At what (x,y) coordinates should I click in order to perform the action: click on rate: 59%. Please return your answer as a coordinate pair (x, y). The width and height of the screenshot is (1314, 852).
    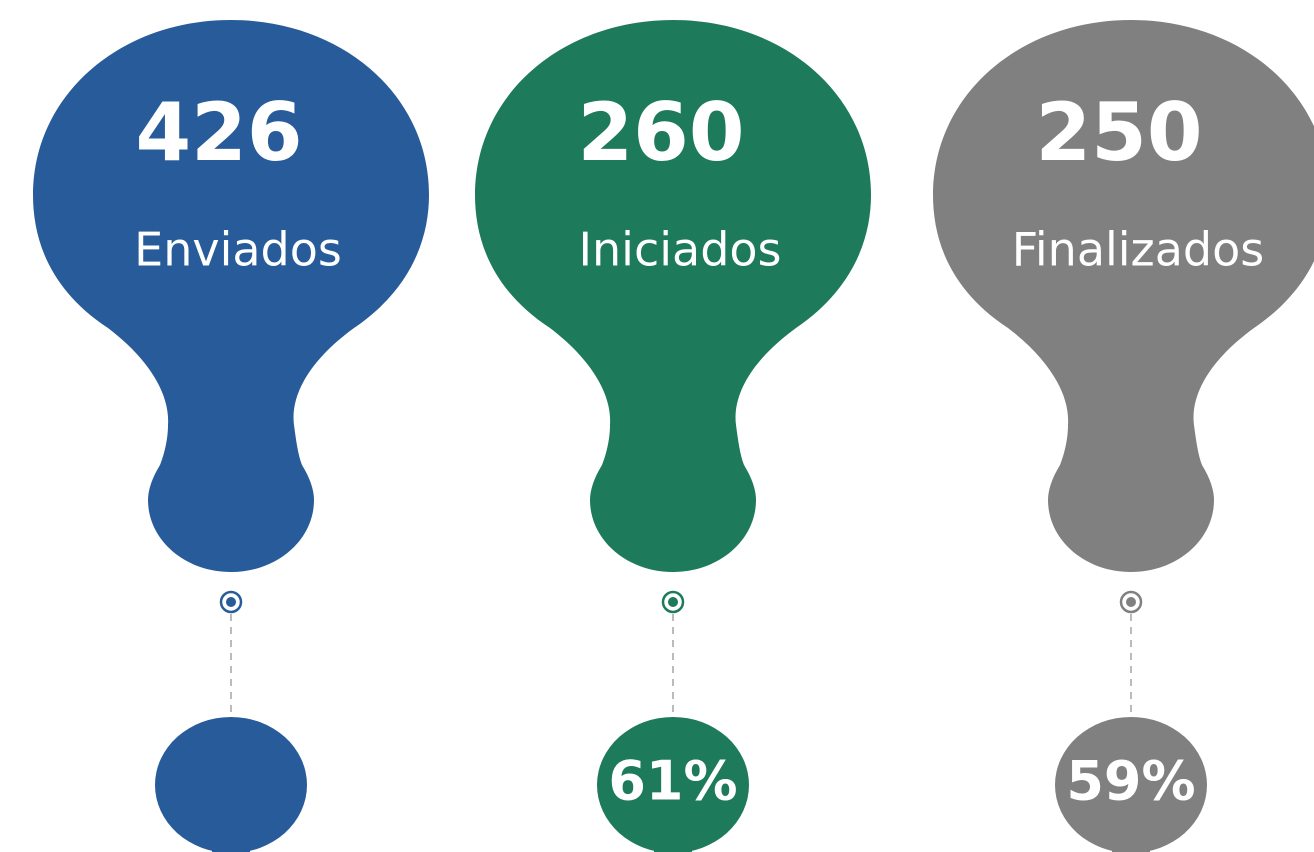
    Looking at the image, I should click on (1130, 781).